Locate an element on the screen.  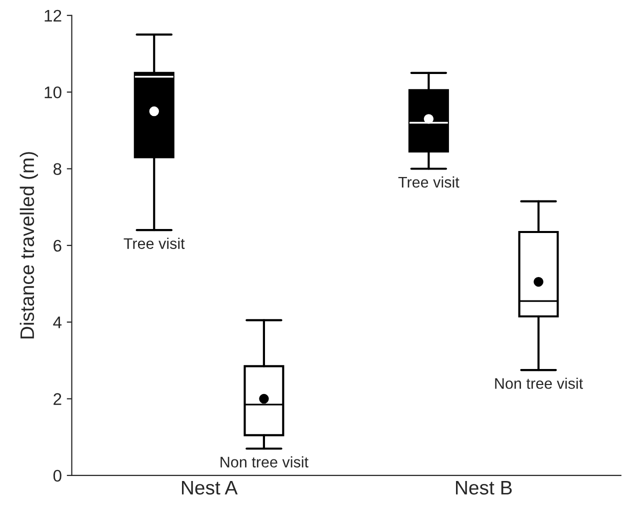
series-label: Tree visit is located at coordinates (429, 182).